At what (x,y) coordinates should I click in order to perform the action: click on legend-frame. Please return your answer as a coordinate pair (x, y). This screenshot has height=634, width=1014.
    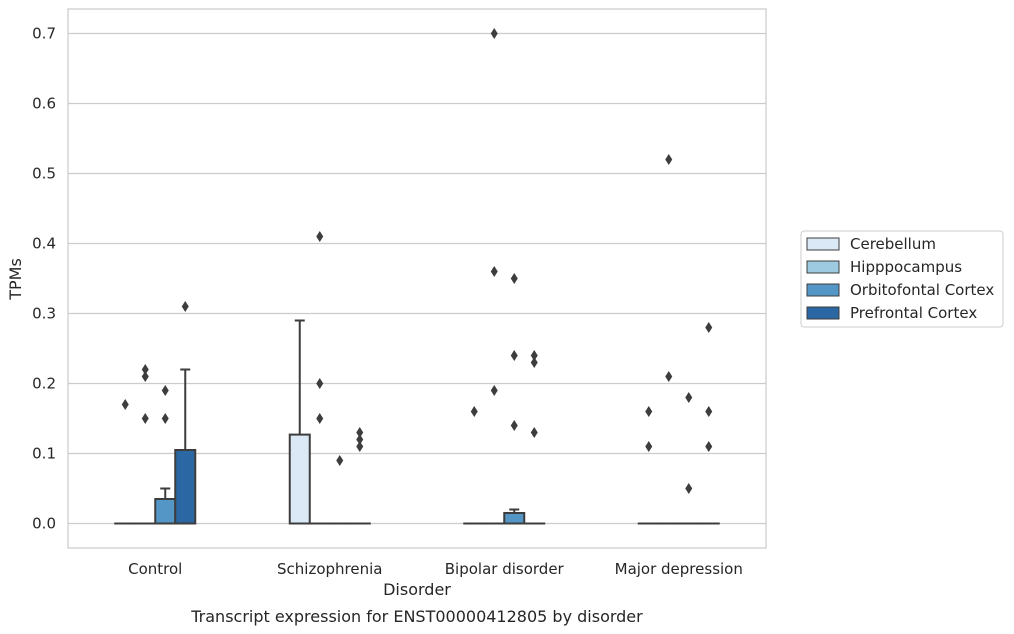
    Looking at the image, I should click on (902, 279).